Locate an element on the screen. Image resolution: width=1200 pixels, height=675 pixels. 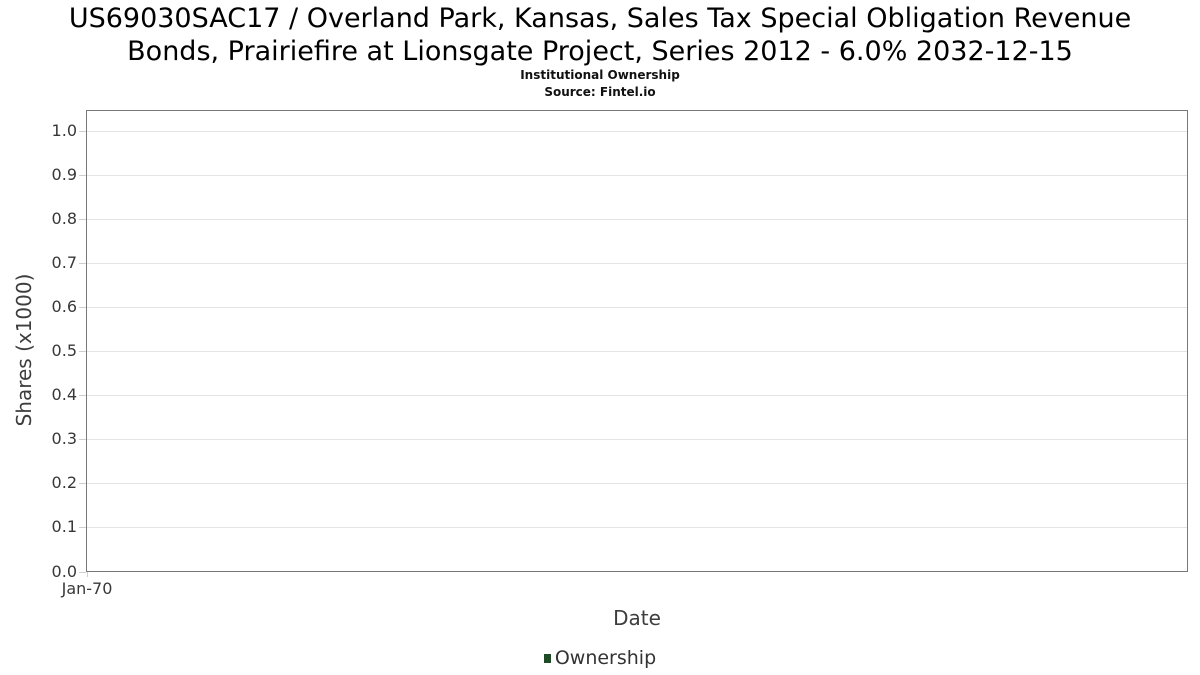
y-tick-label: 0.1 is located at coordinates (64, 527).